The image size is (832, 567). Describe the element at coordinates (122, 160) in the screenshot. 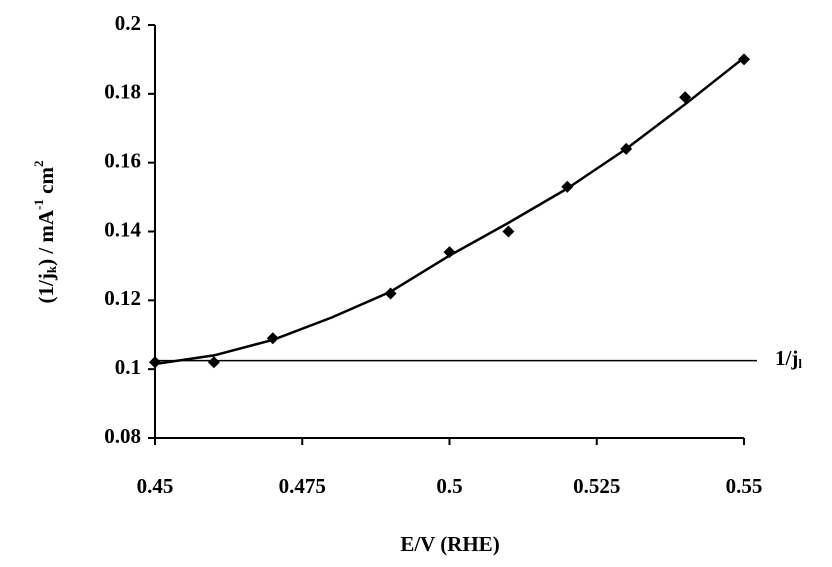

I see `y-tick-label: 0.16` at that location.